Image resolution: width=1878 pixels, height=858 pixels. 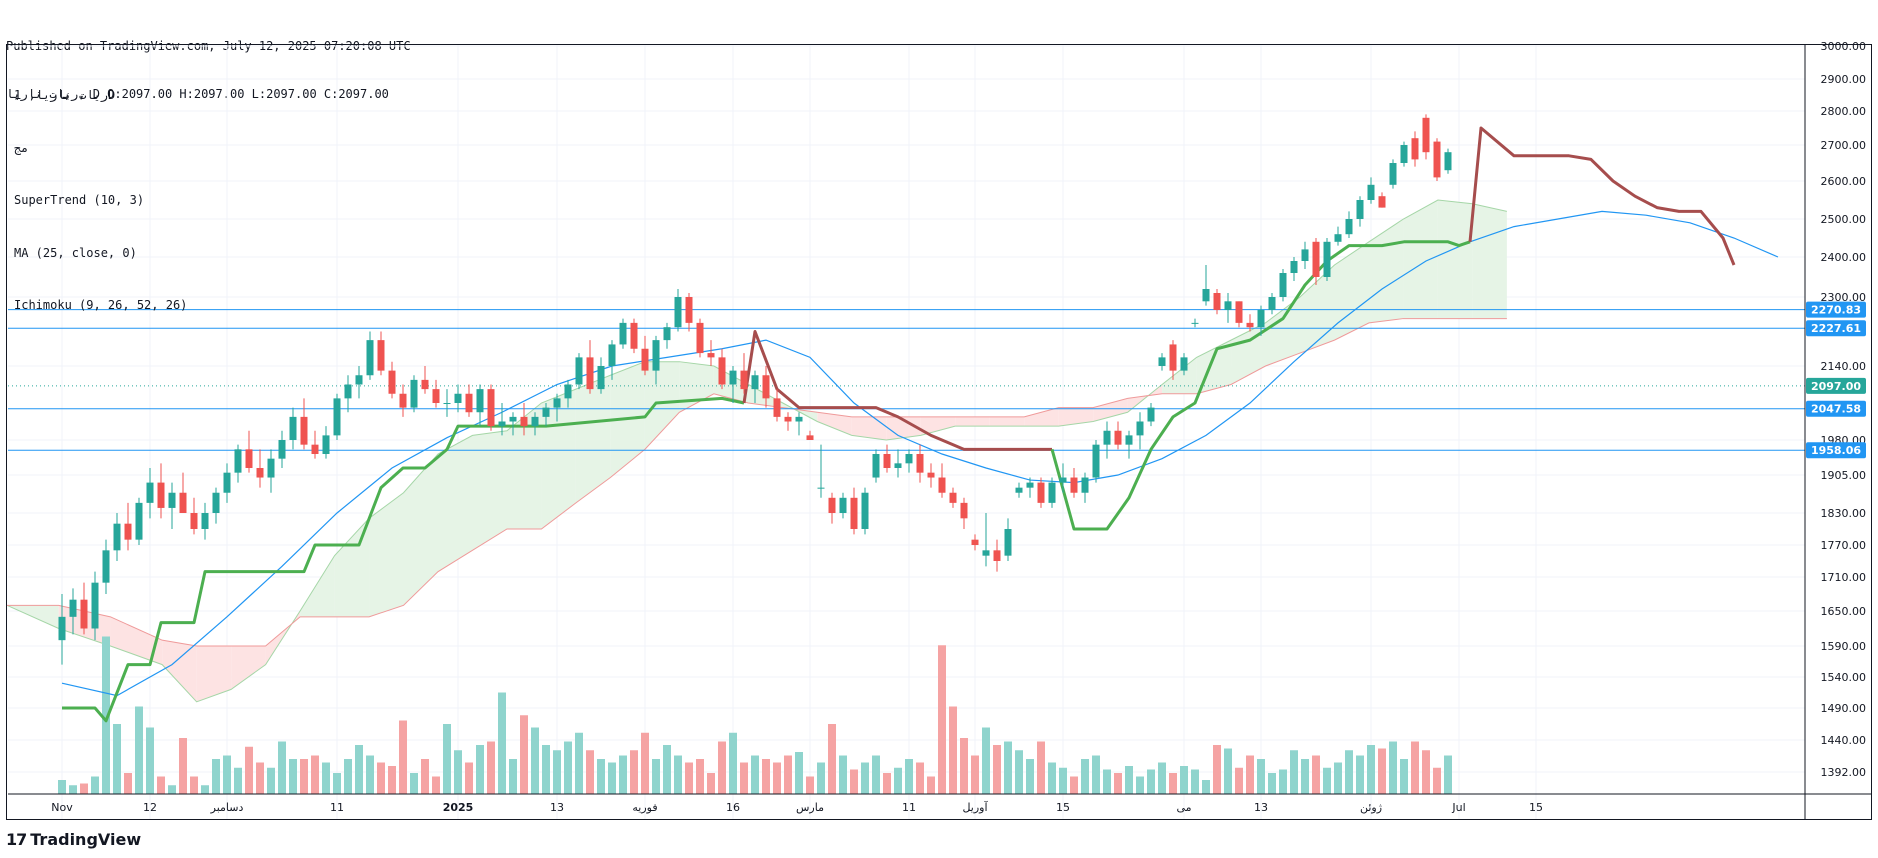 I want to click on supertrend-down-line, so click(x=897, y=390).